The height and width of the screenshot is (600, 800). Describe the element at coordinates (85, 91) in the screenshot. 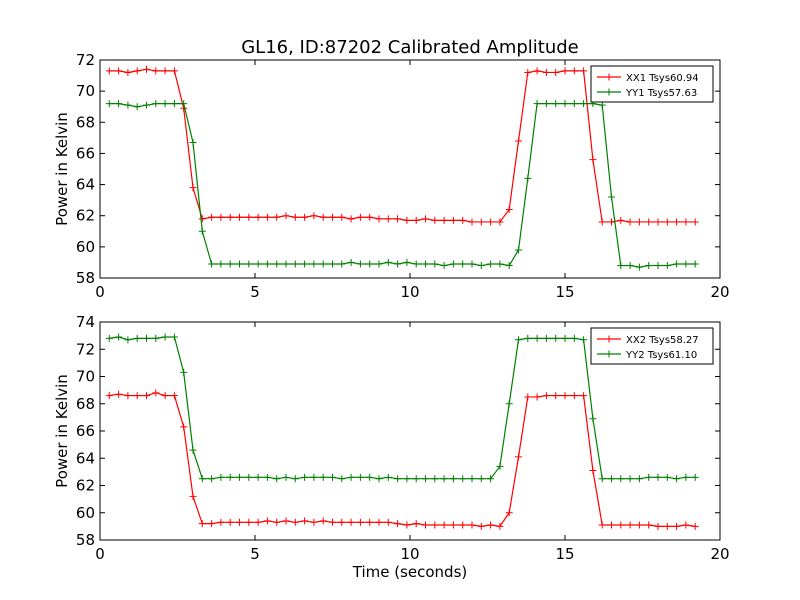

I see `y-tick-label-0-6: 70` at that location.